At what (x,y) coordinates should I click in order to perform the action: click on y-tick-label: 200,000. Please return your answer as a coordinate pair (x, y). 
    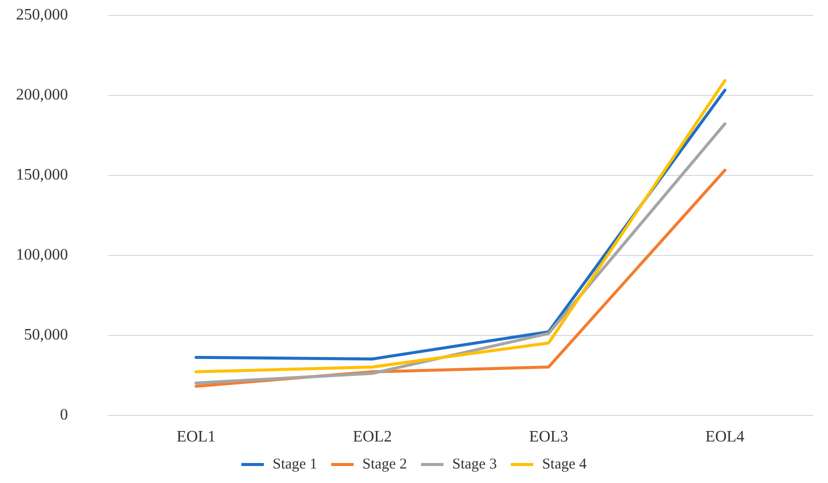
    Looking at the image, I should click on (42, 95).